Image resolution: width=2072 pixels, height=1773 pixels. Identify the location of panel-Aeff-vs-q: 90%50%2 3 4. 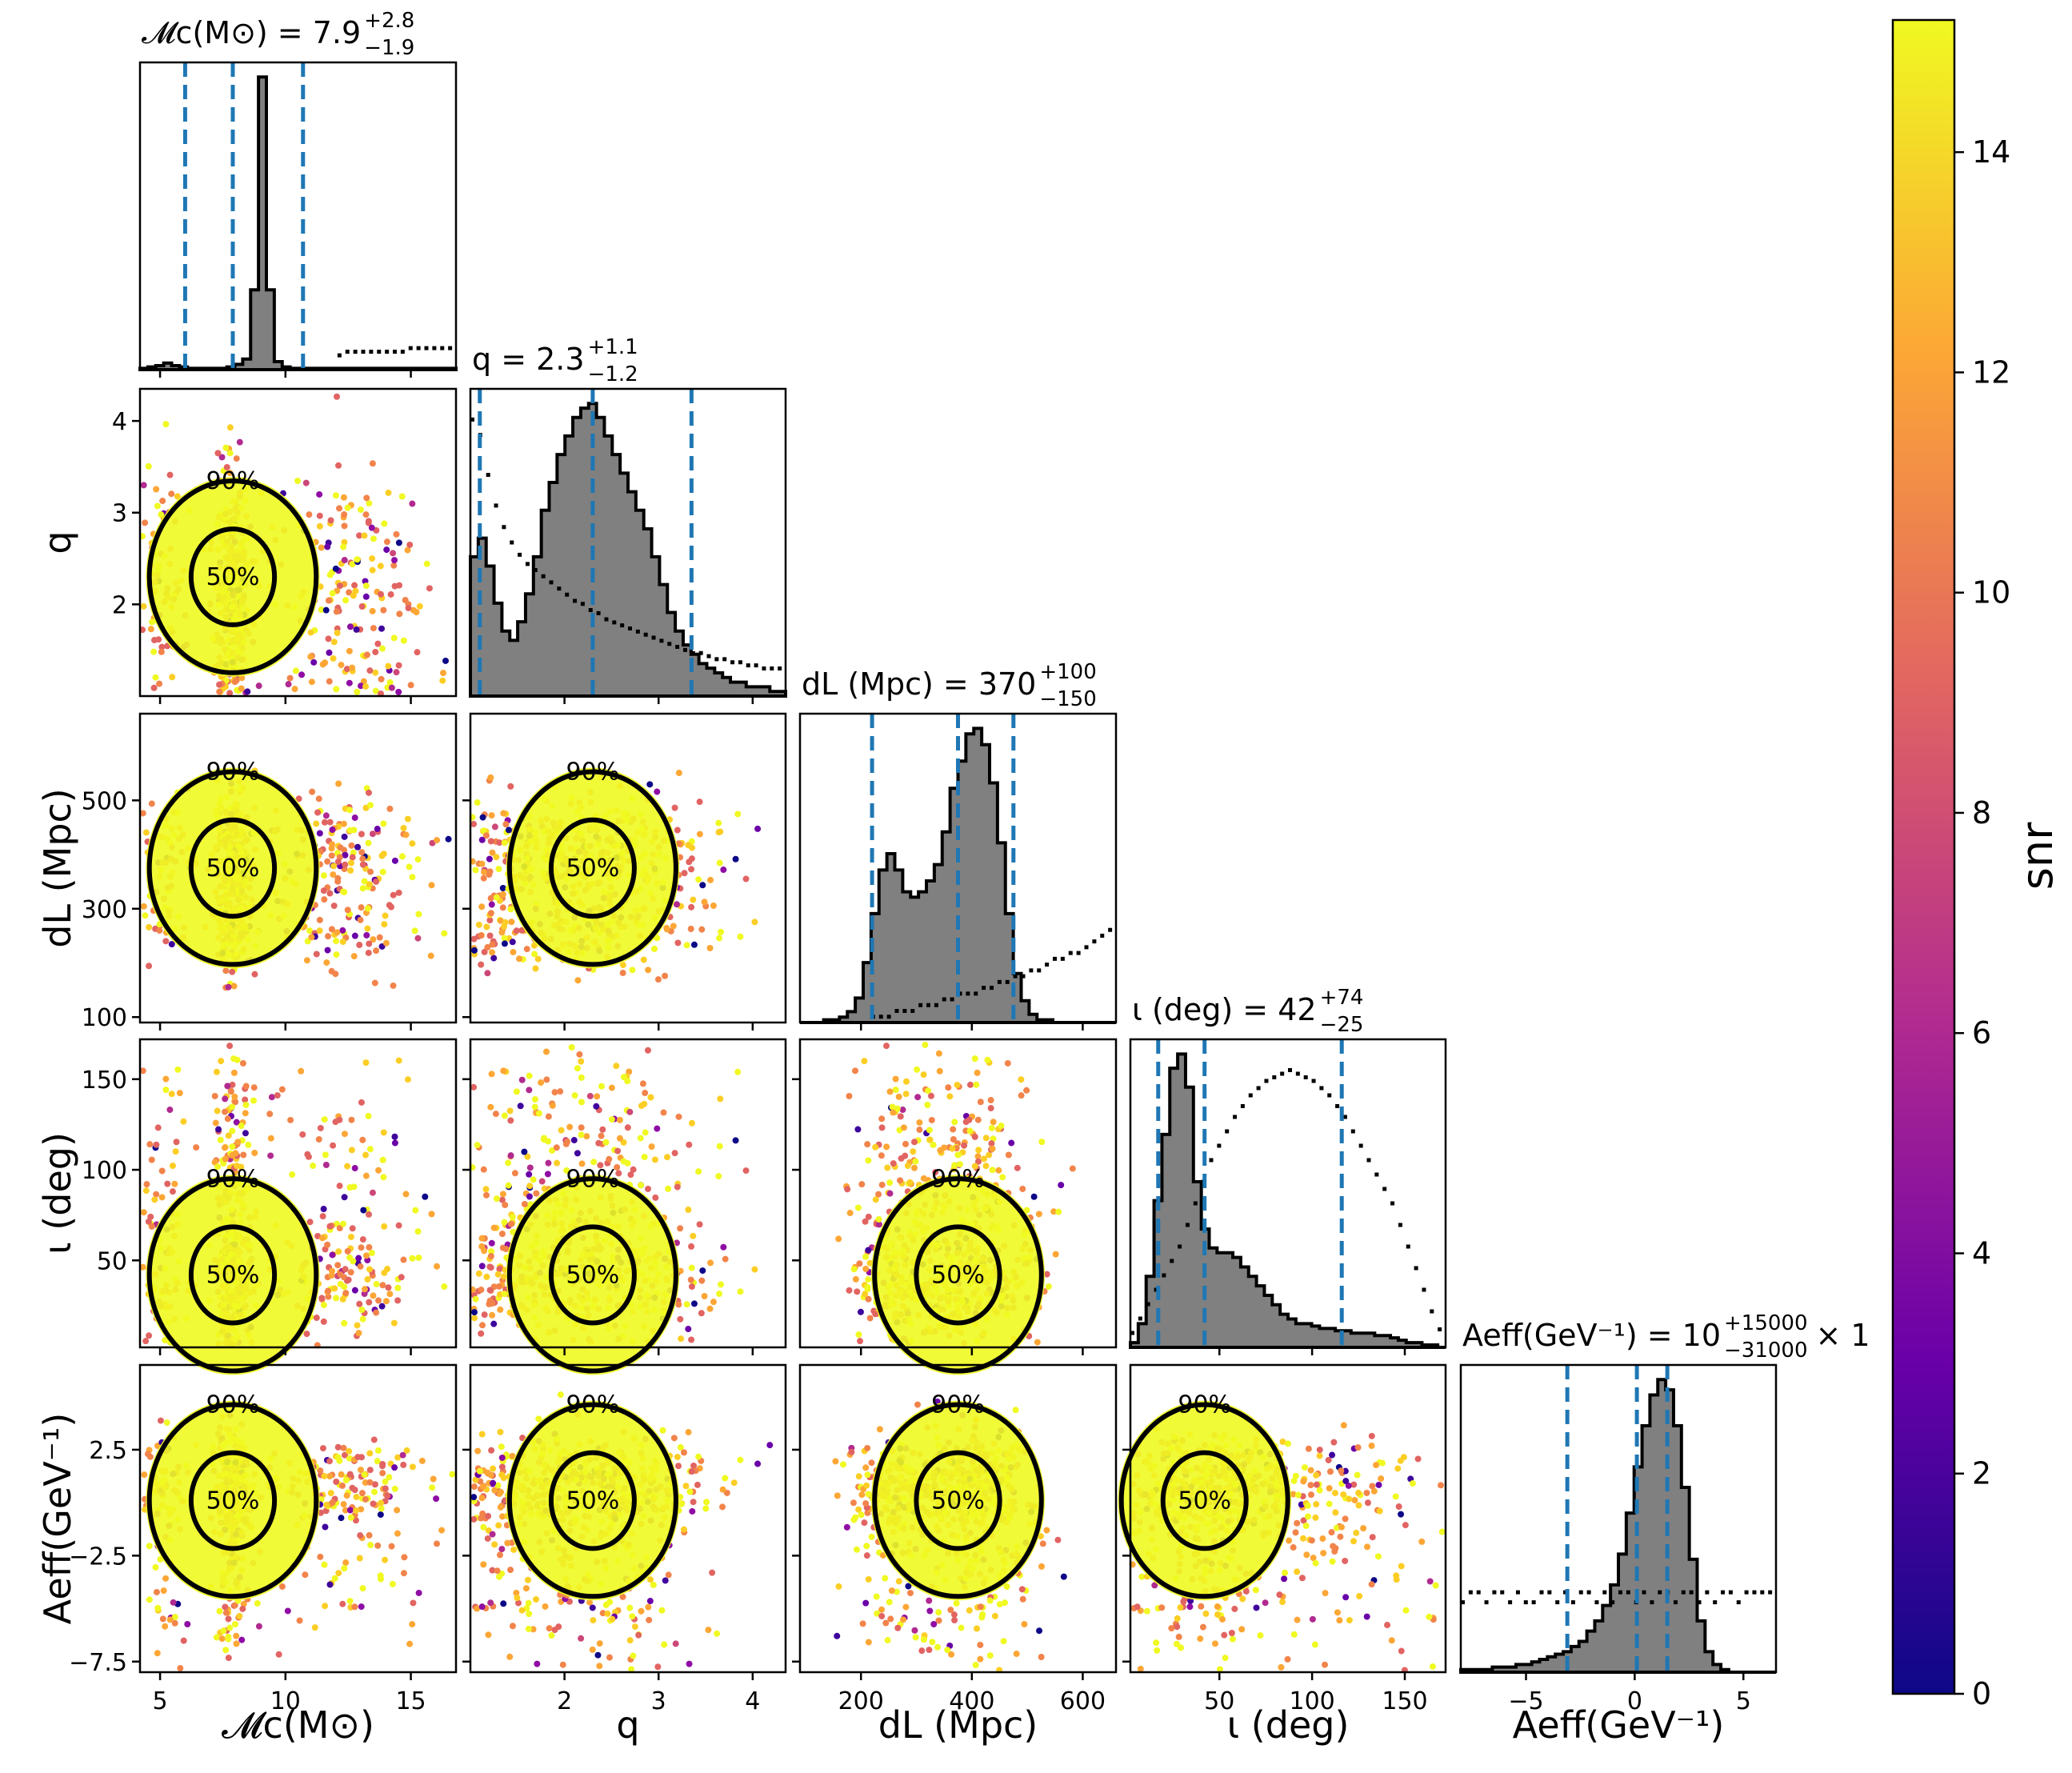
(624, 1539).